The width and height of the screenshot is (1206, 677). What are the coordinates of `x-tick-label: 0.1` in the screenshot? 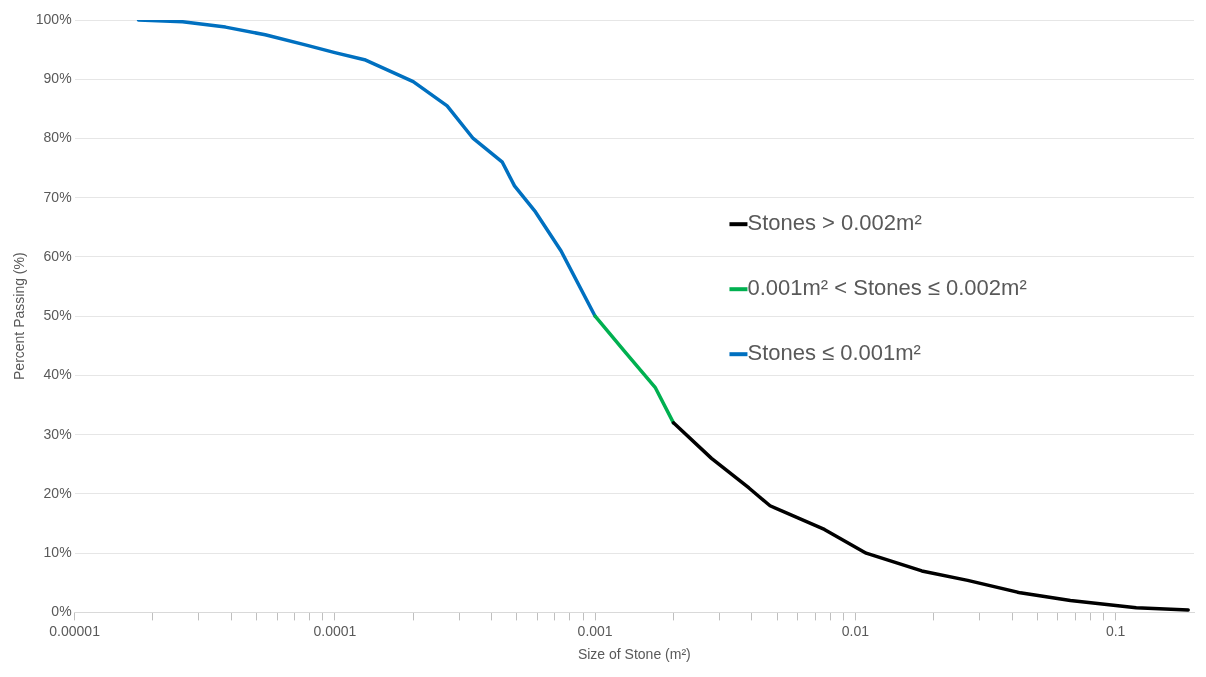 It's located at (1115, 630).